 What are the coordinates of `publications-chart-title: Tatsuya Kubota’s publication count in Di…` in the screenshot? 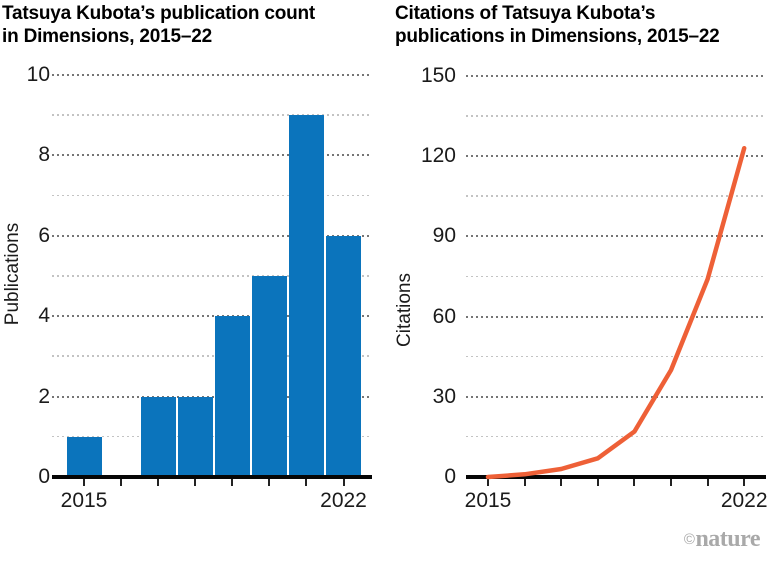 It's located at (189, 25).